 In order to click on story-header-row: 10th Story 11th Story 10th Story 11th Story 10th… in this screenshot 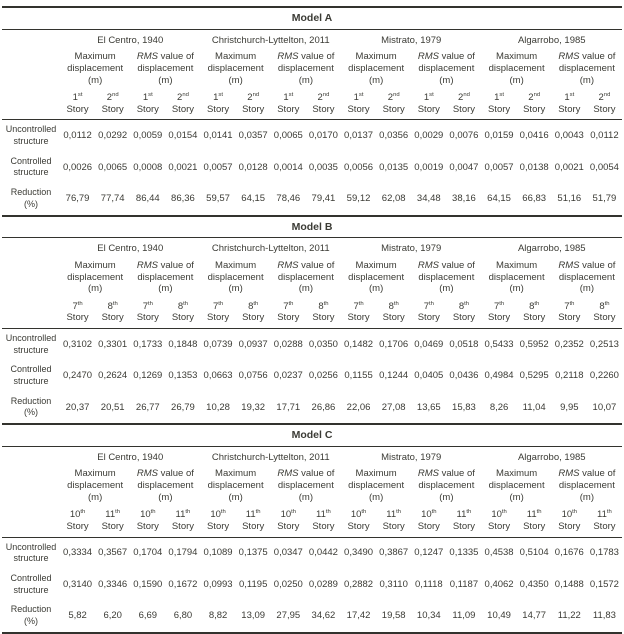, I will do `click(312, 521)`.